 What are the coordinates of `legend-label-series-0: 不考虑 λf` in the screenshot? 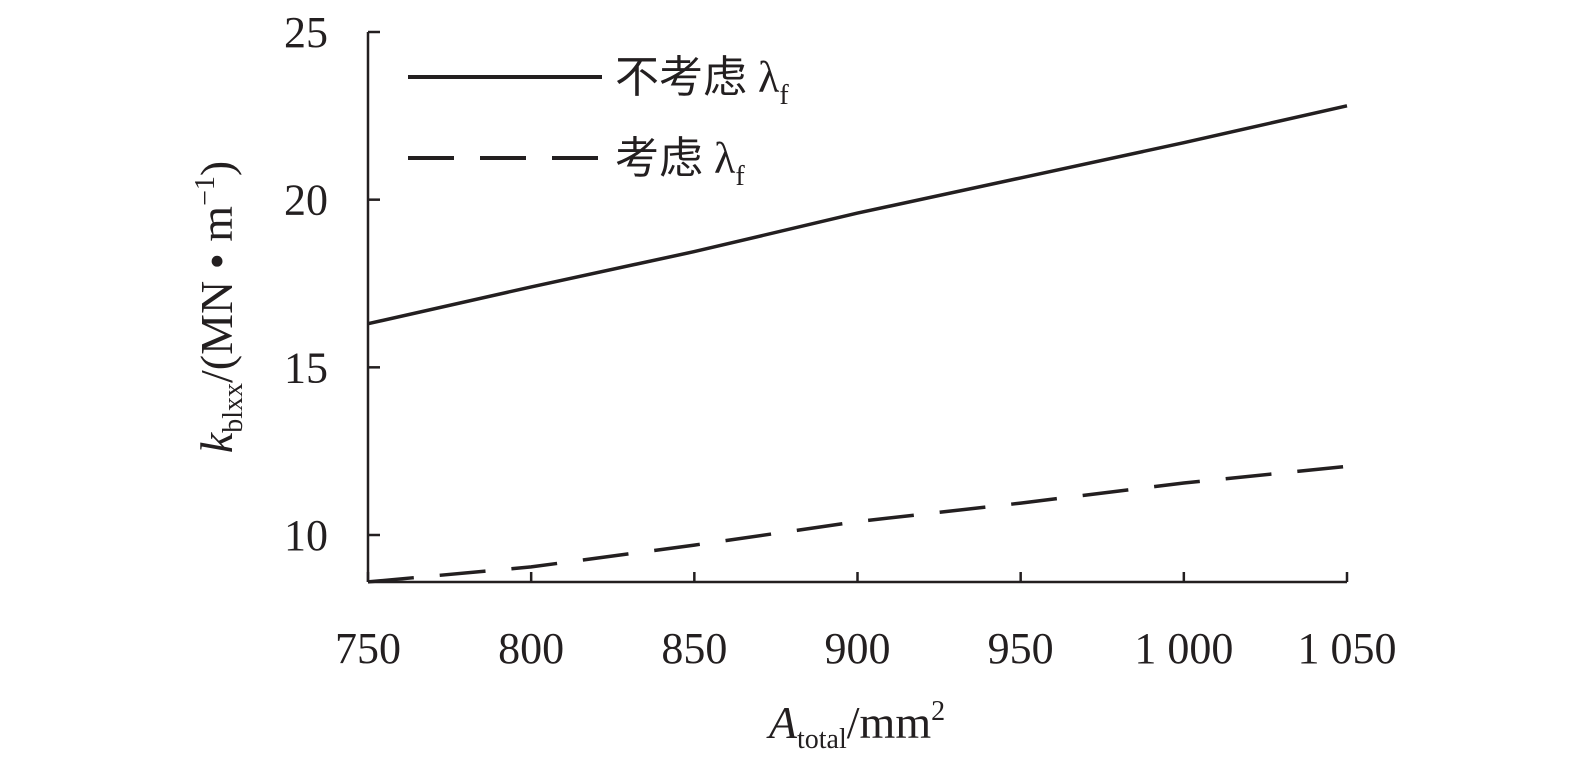 It's located at (702, 82).